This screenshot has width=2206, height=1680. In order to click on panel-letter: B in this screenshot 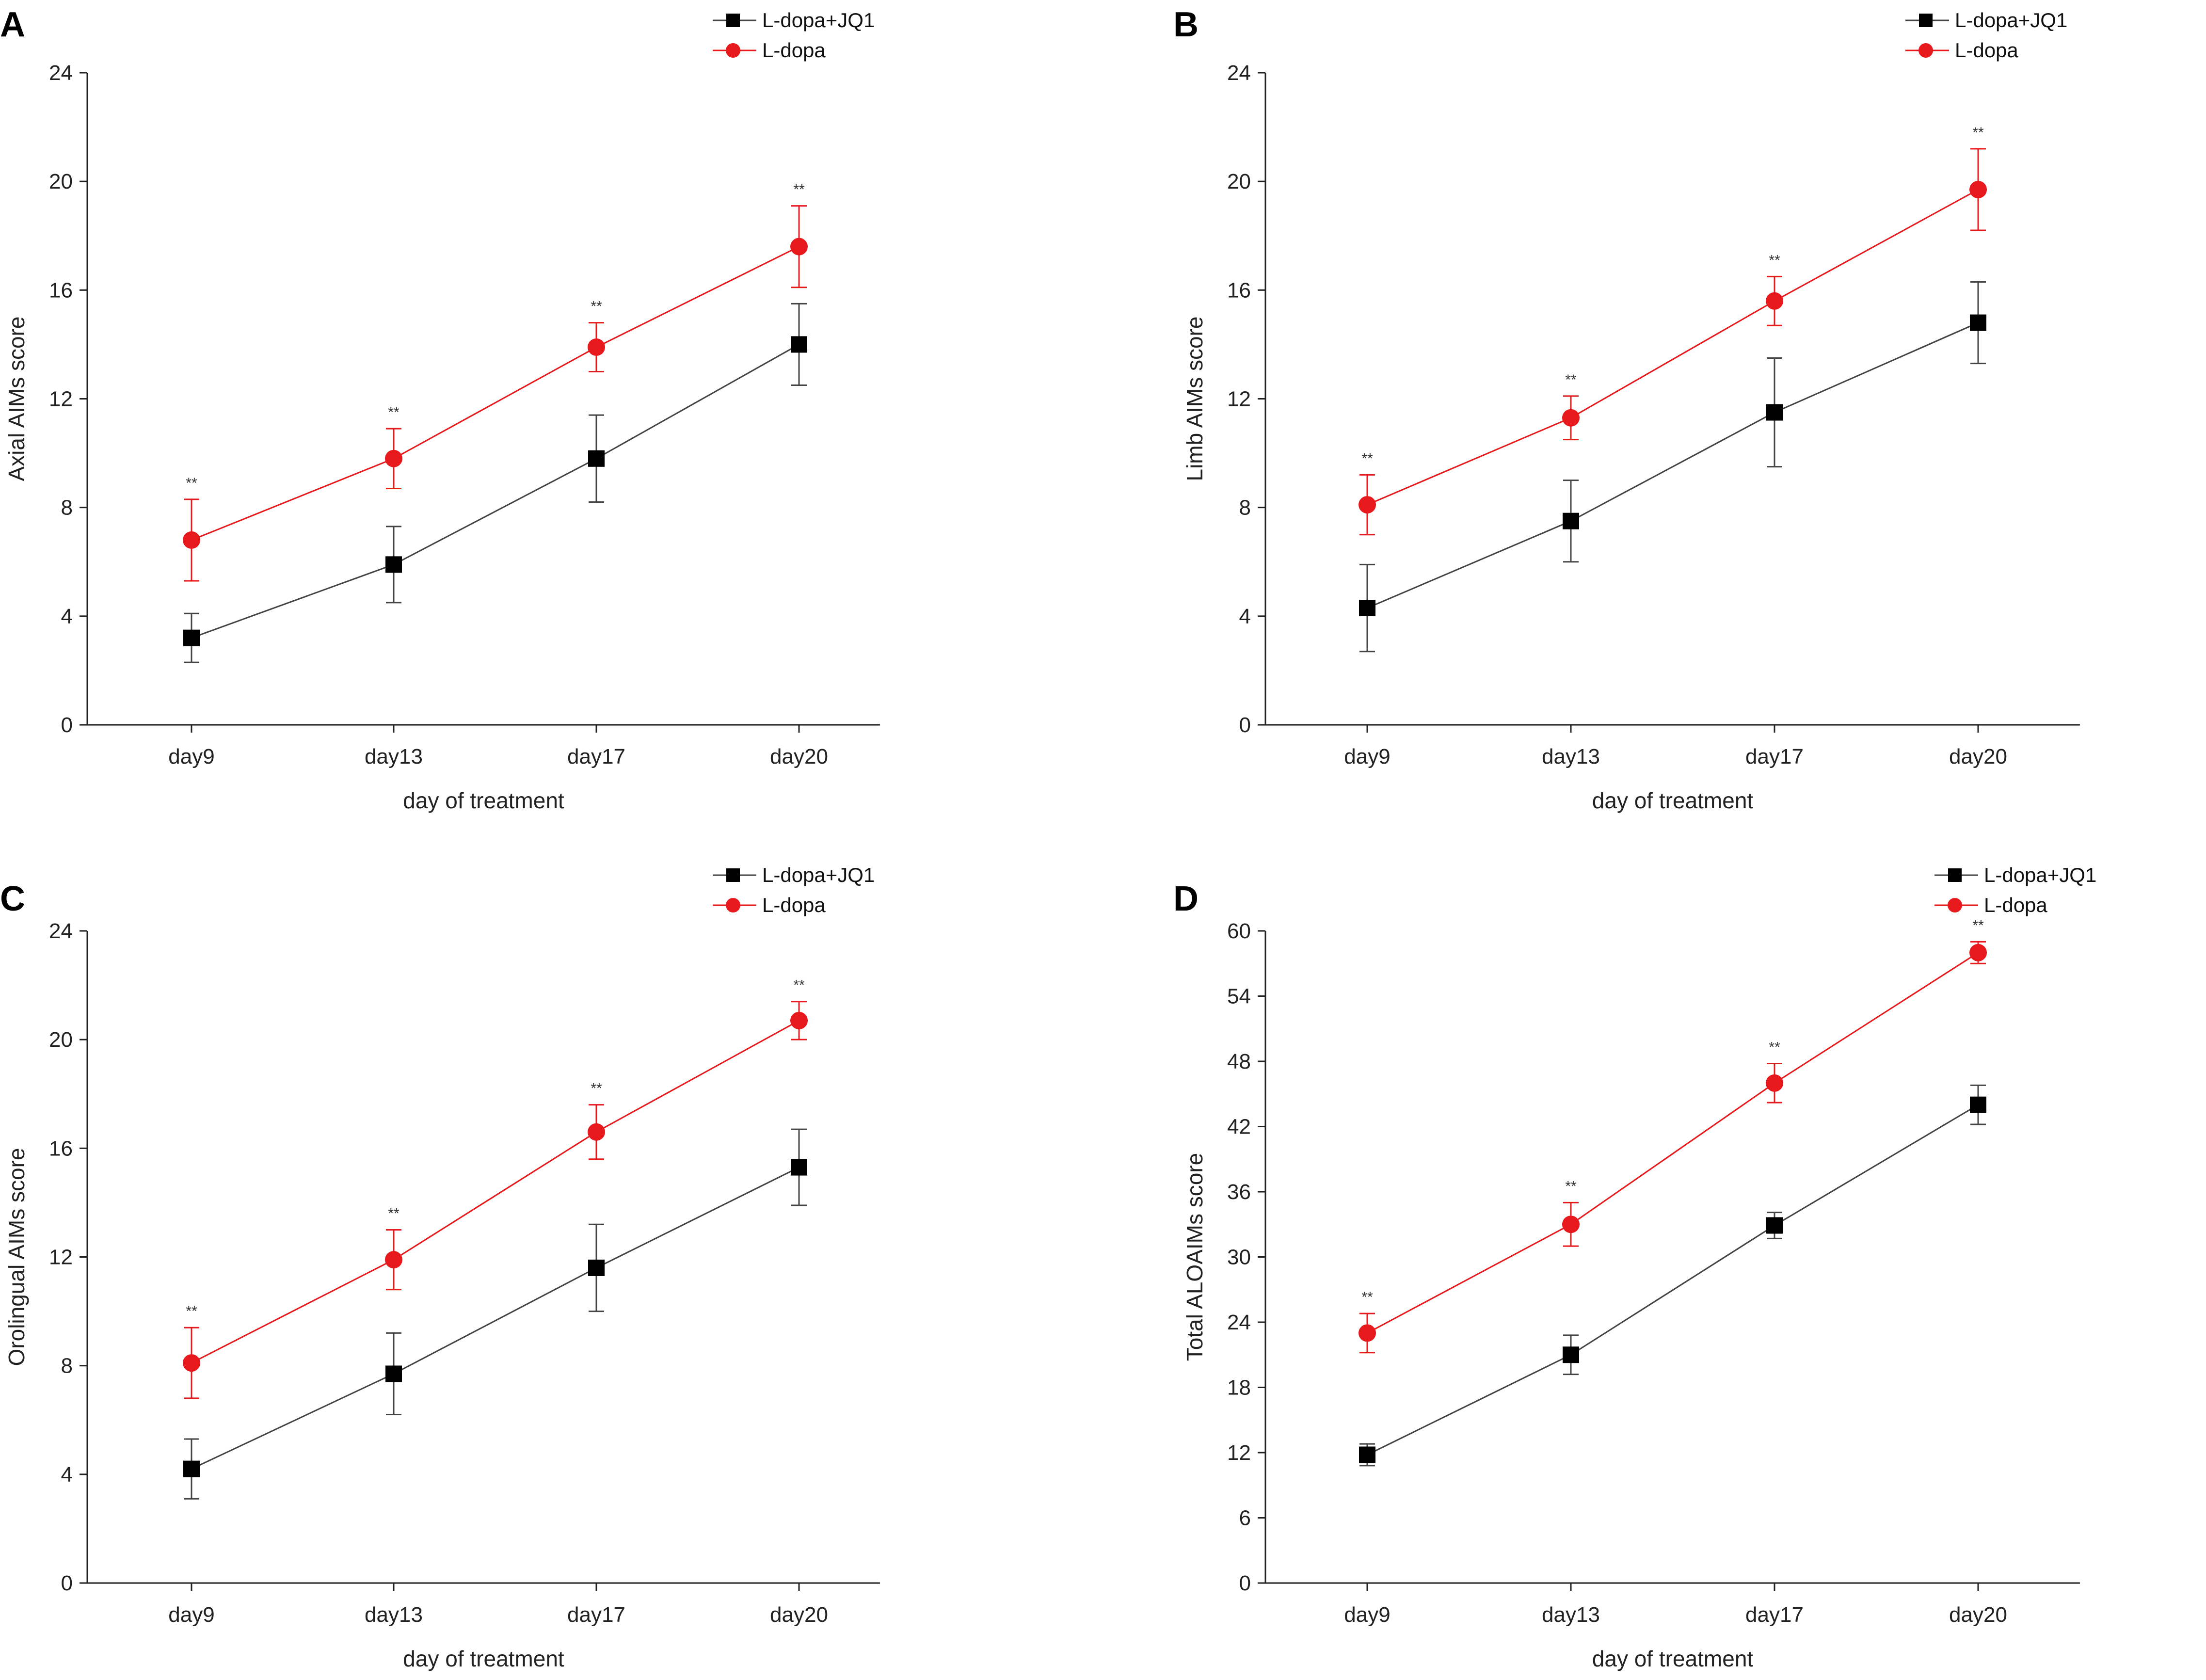, I will do `click(1186, 24)`.